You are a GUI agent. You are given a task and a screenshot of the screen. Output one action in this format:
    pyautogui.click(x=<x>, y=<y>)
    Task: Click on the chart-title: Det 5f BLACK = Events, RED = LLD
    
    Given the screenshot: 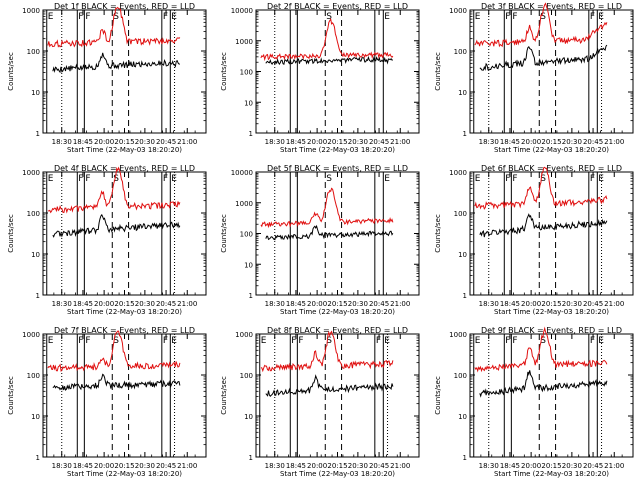 What is the action you would take?
    pyautogui.click(x=337, y=168)
    